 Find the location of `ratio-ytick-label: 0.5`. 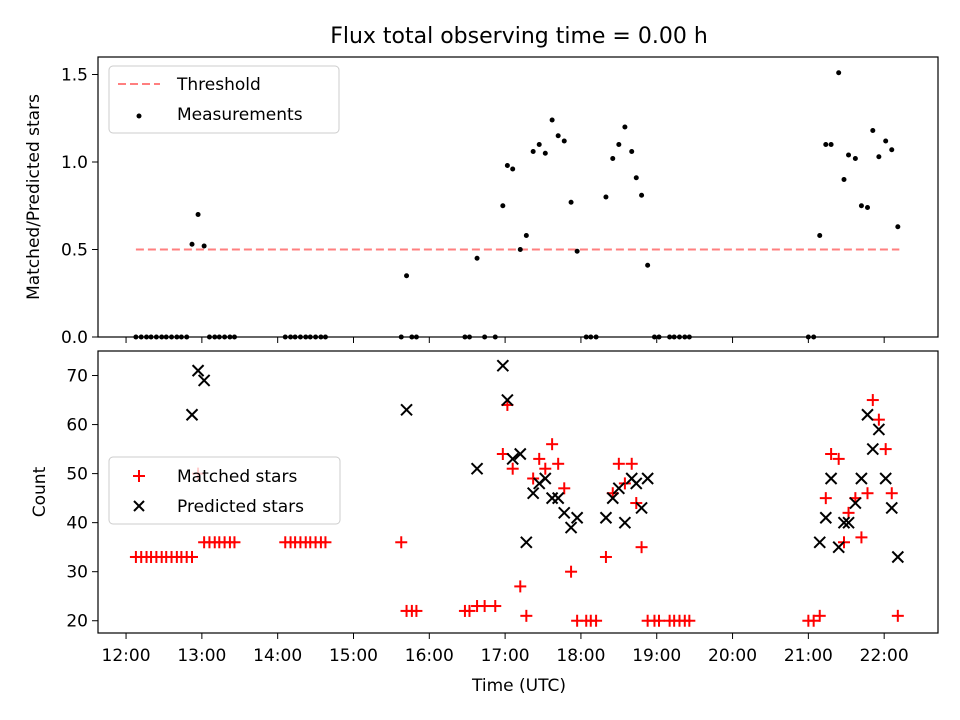

ratio-ytick-label: 0.5 is located at coordinates (74, 251).